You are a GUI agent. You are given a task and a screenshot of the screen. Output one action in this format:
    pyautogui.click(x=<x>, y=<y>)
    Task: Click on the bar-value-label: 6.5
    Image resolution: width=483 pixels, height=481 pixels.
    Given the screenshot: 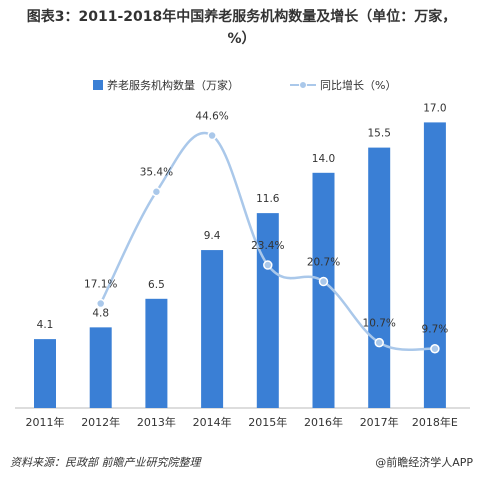 What is the action you would take?
    pyautogui.click(x=156, y=285)
    